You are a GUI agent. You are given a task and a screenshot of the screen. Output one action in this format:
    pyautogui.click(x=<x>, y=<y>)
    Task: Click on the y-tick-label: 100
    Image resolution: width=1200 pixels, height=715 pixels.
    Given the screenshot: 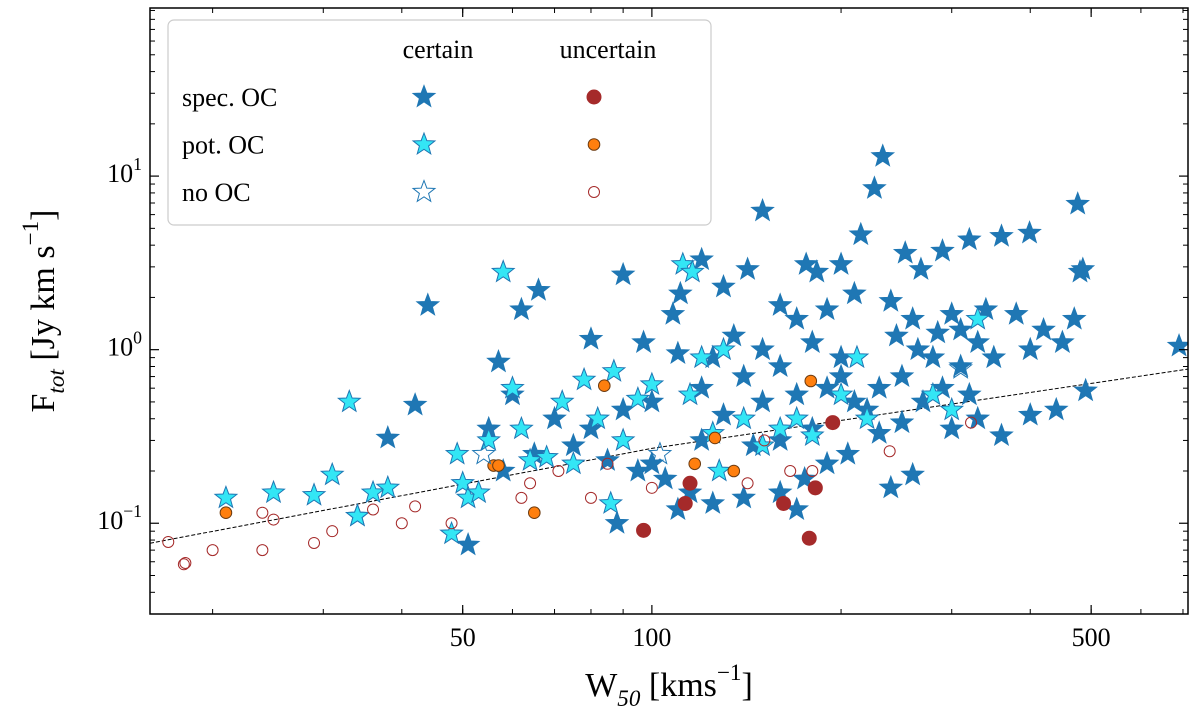 What is the action you would take?
    pyautogui.click(x=124, y=345)
    